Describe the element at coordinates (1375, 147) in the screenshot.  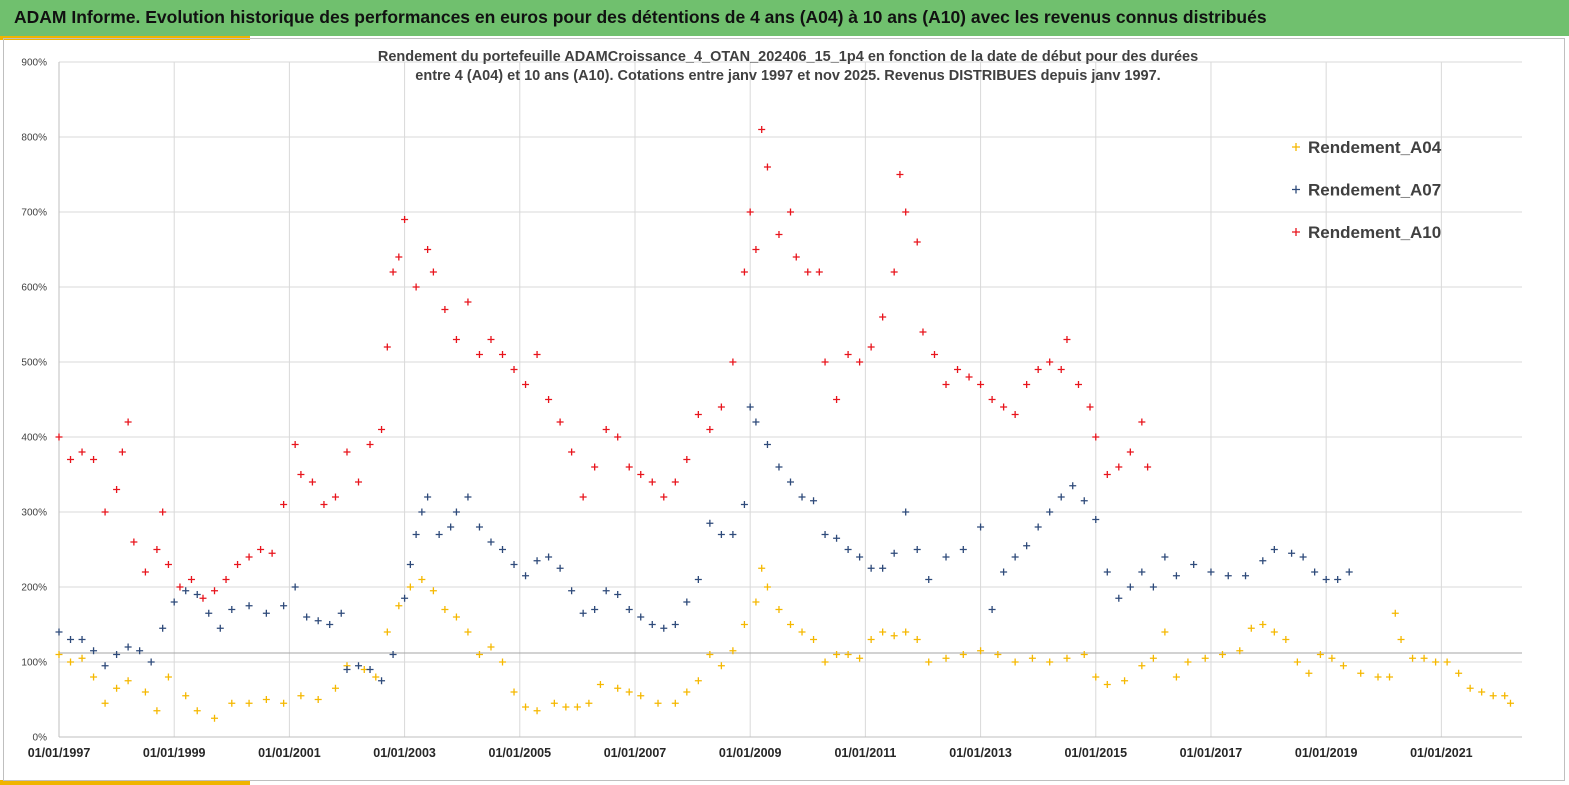
I see `legend-label: Rendement_A04` at that location.